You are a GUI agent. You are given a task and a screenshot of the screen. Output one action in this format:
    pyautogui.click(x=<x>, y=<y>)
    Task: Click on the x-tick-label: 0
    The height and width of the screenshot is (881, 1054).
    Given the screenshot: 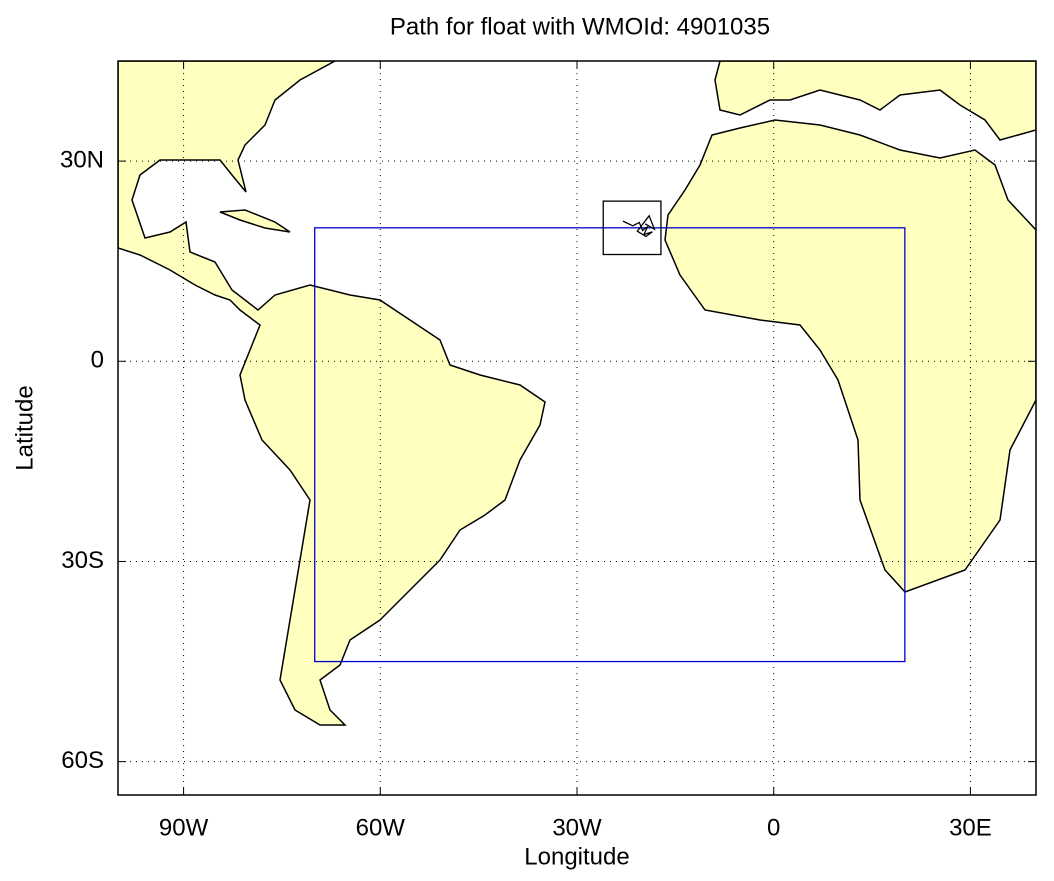 What is the action you would take?
    pyautogui.click(x=773, y=827)
    